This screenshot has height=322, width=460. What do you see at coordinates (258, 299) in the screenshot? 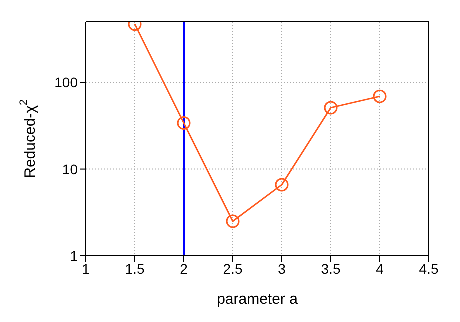
I see `x-axis-title: parameter a` at bounding box center [258, 299].